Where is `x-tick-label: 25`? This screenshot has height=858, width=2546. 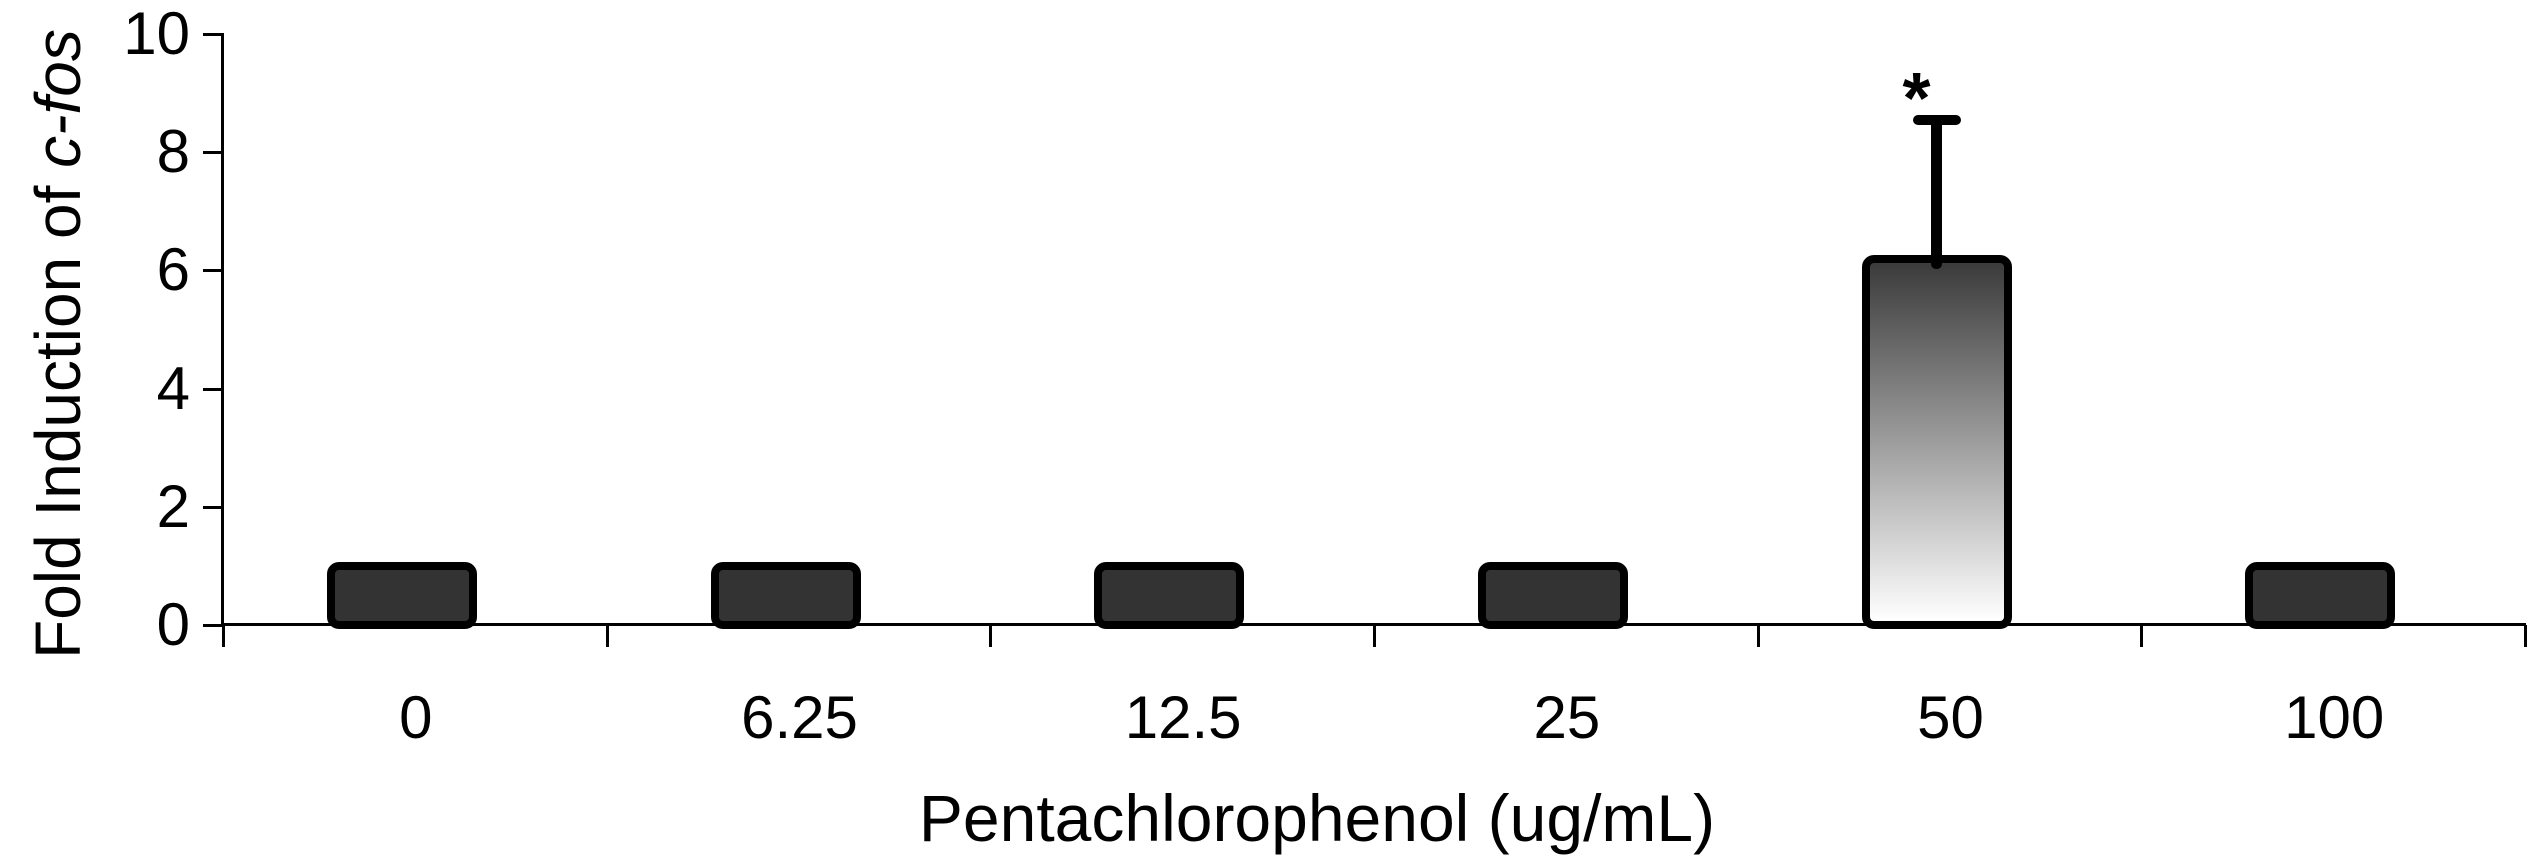
x-tick-label: 25 is located at coordinates (1567, 717).